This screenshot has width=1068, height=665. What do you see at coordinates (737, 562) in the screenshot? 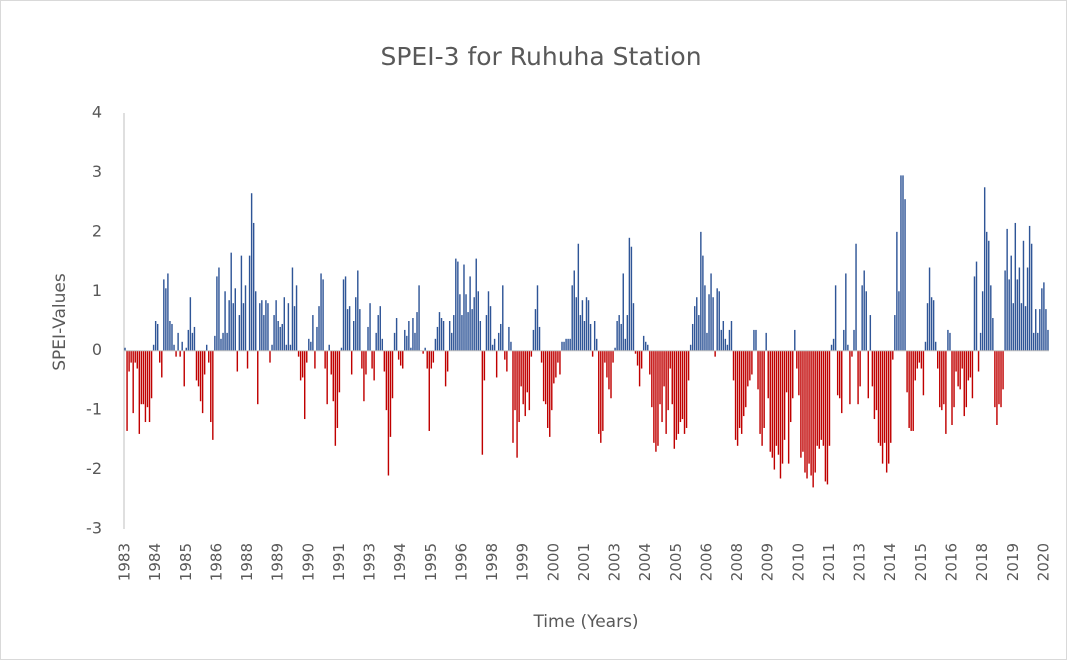
I see `x-tick-label: 2008` at bounding box center [737, 562].